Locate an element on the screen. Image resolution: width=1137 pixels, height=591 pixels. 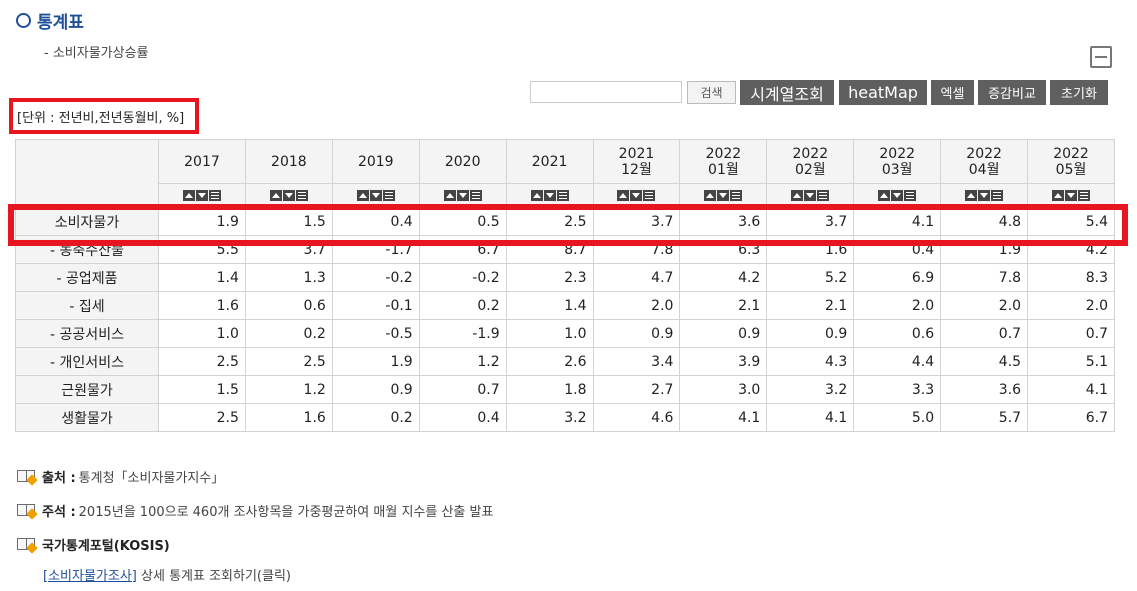
table-cell: 1.8 is located at coordinates (549, 389).